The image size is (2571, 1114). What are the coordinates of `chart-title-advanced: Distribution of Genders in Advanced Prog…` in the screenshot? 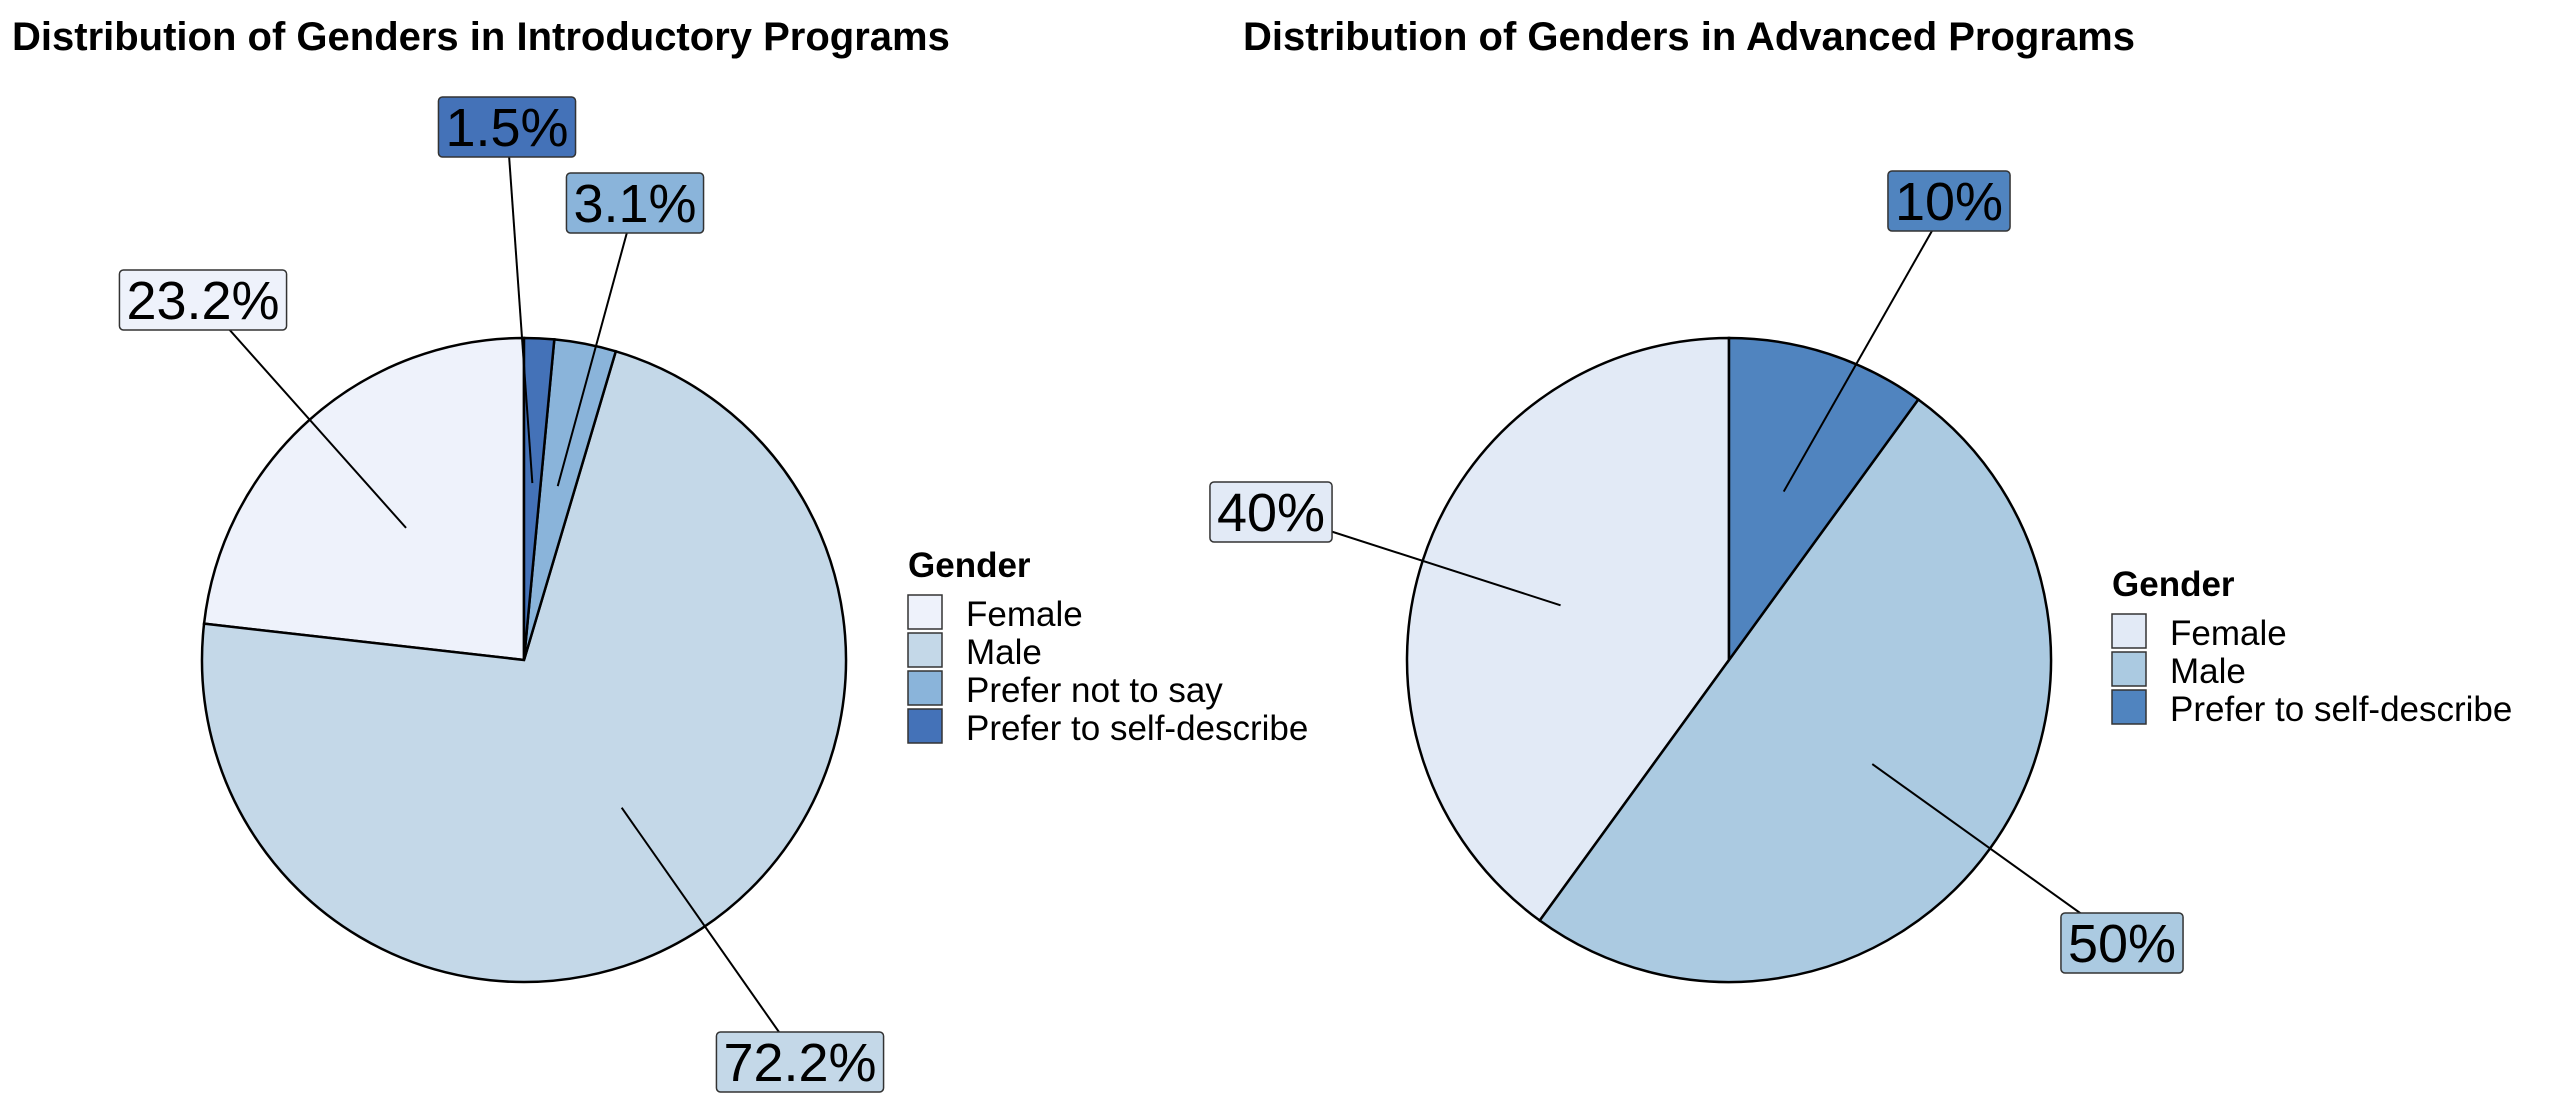 It's located at (1689, 37).